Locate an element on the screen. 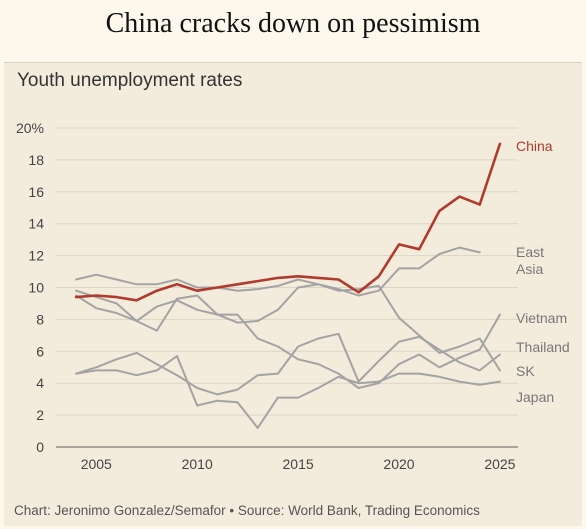 This screenshot has width=586, height=529. series-label-japan: Japan is located at coordinates (535, 397).